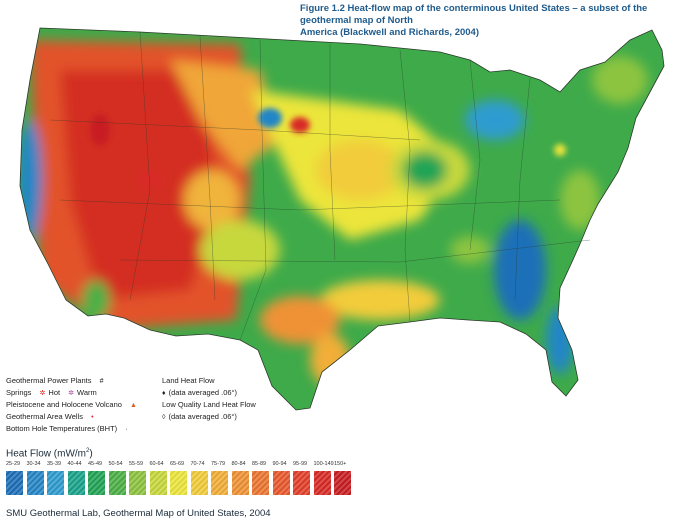  What do you see at coordinates (71, 393) in the screenshot?
I see `warm-spring-icon: ✲` at bounding box center [71, 393].